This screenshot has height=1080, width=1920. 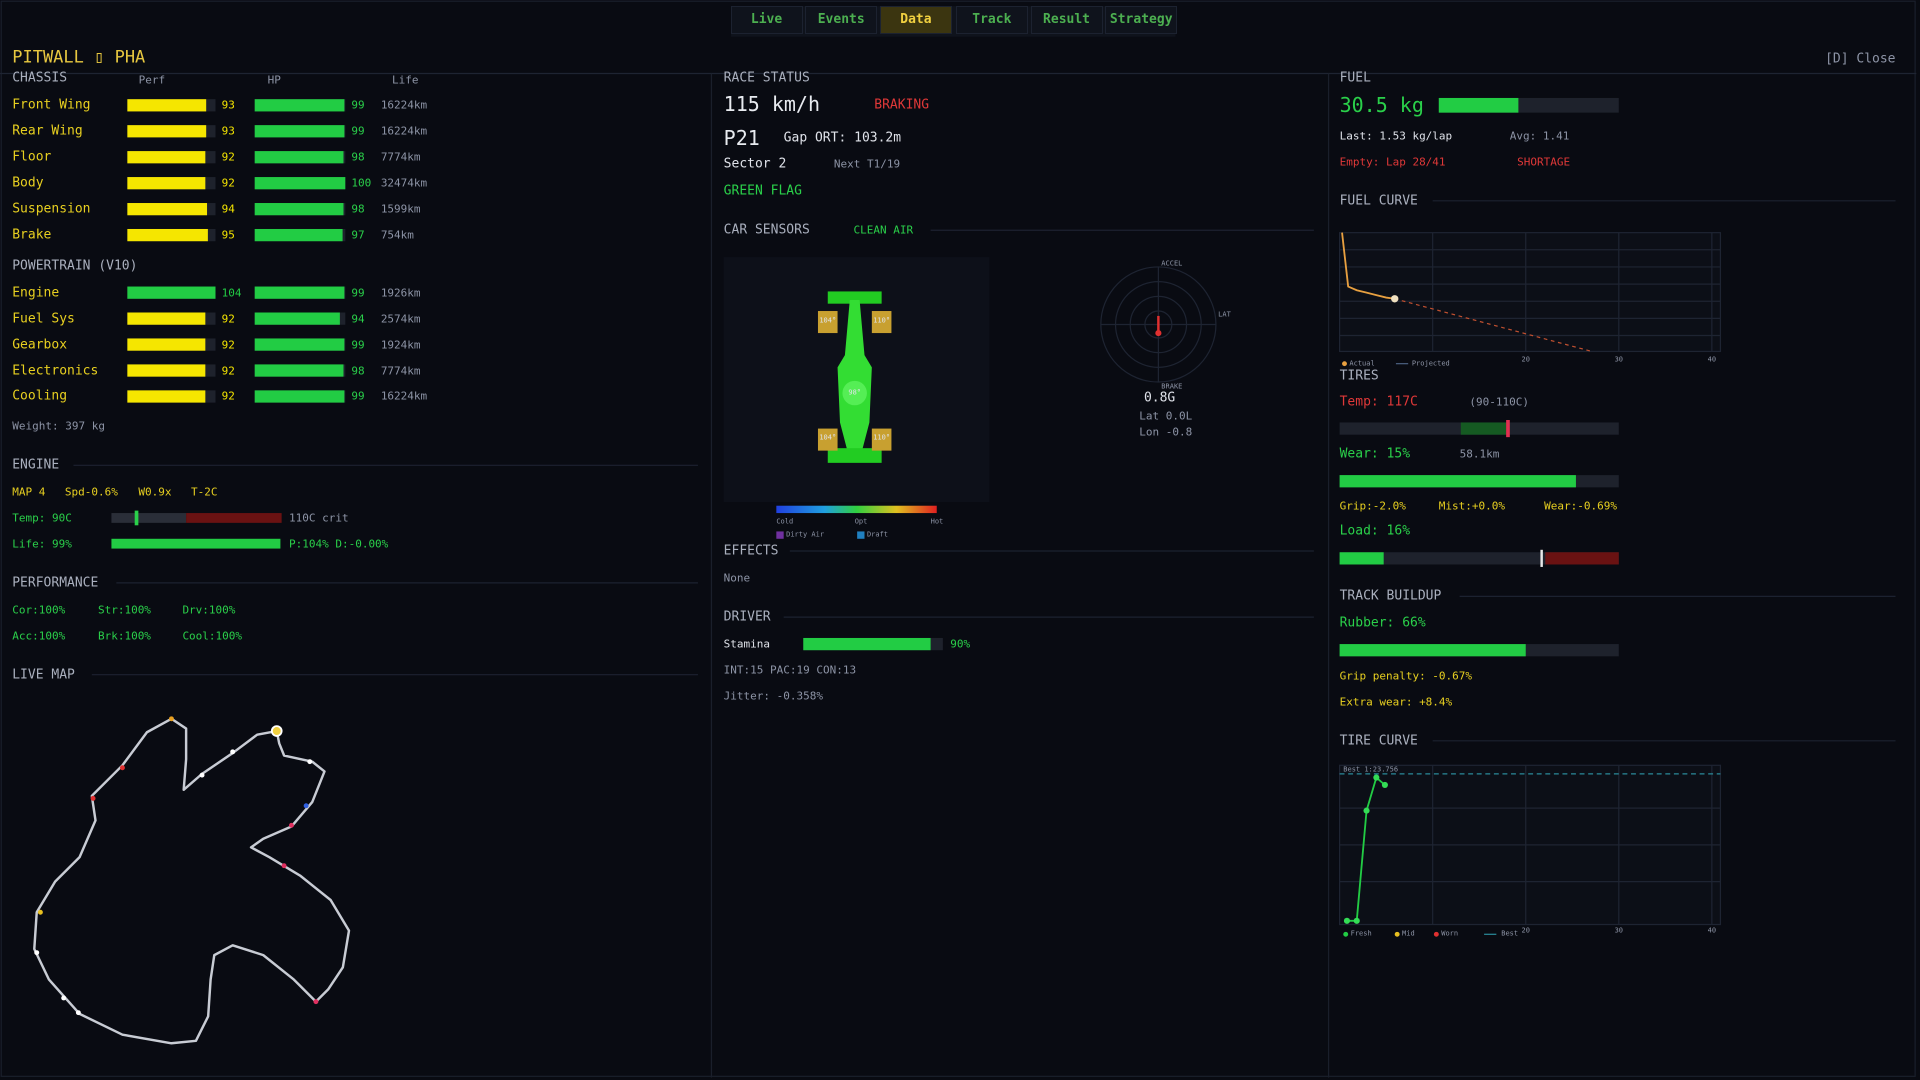 What do you see at coordinates (234, 518) in the screenshot?
I see `temp-crit-zone` at bounding box center [234, 518].